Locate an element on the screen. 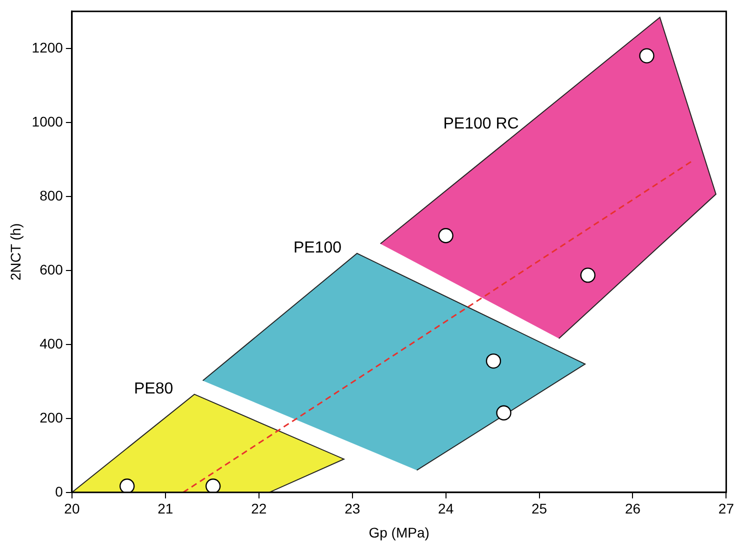 The width and height of the screenshot is (737, 548). x-axis-title: Gp (MPa) is located at coordinates (399, 532).